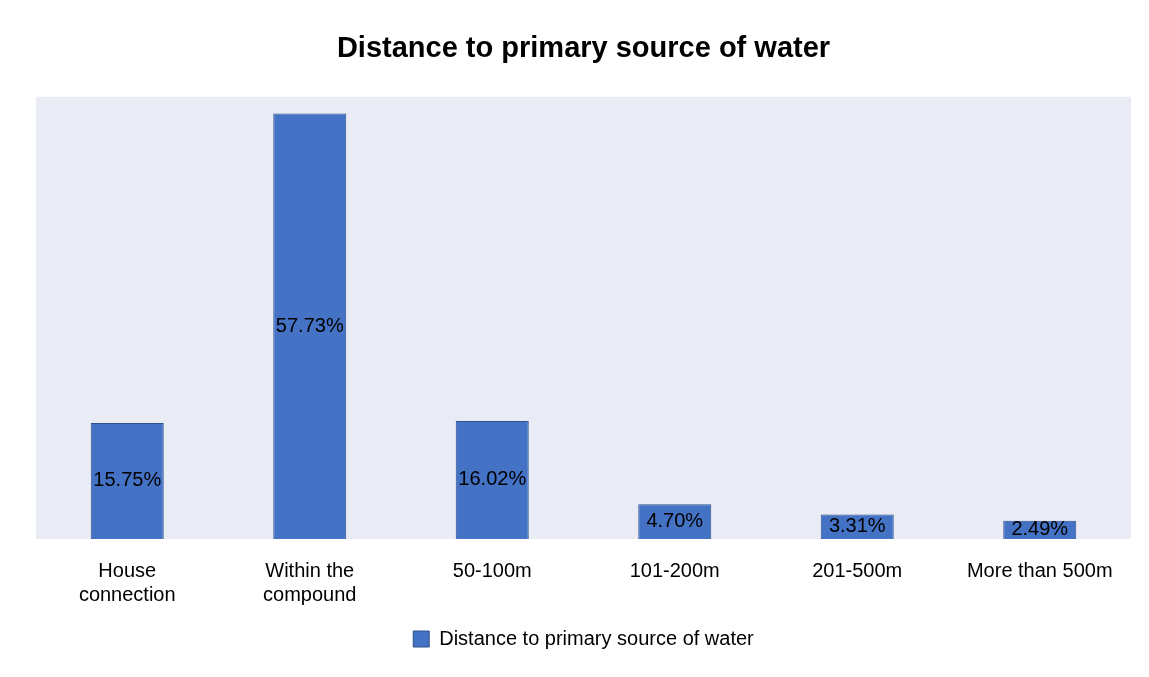  Describe the element at coordinates (309, 324) in the screenshot. I see `data-label: 57.73%` at that location.